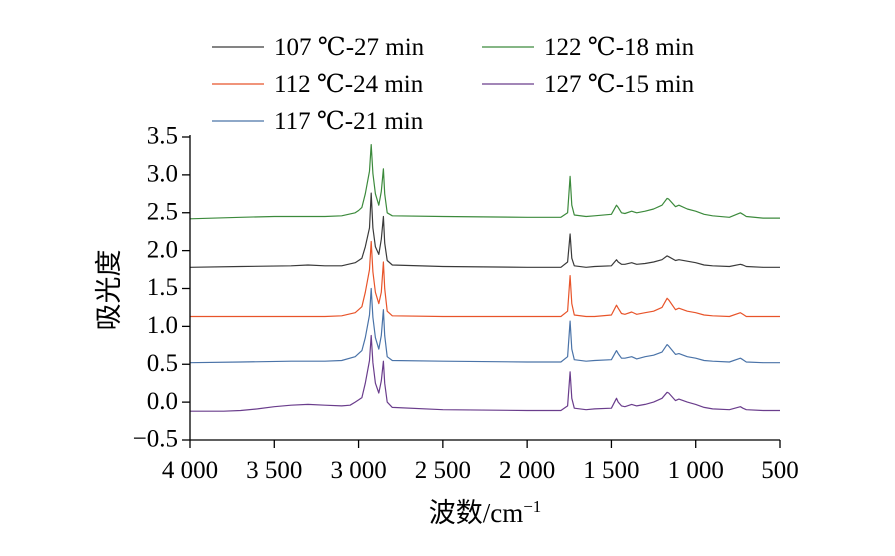 The height and width of the screenshot is (556, 895). Describe the element at coordinates (349, 84) in the screenshot. I see `legend-label: 112 ℃-24 min` at that location.